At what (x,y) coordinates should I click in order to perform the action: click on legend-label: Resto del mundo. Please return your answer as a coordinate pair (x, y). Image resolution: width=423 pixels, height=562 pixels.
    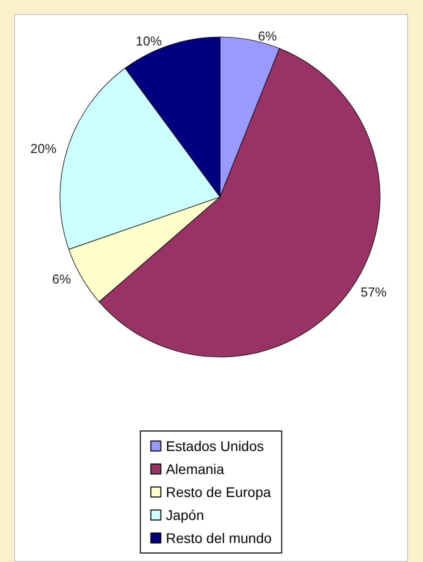
    Looking at the image, I should click on (219, 538).